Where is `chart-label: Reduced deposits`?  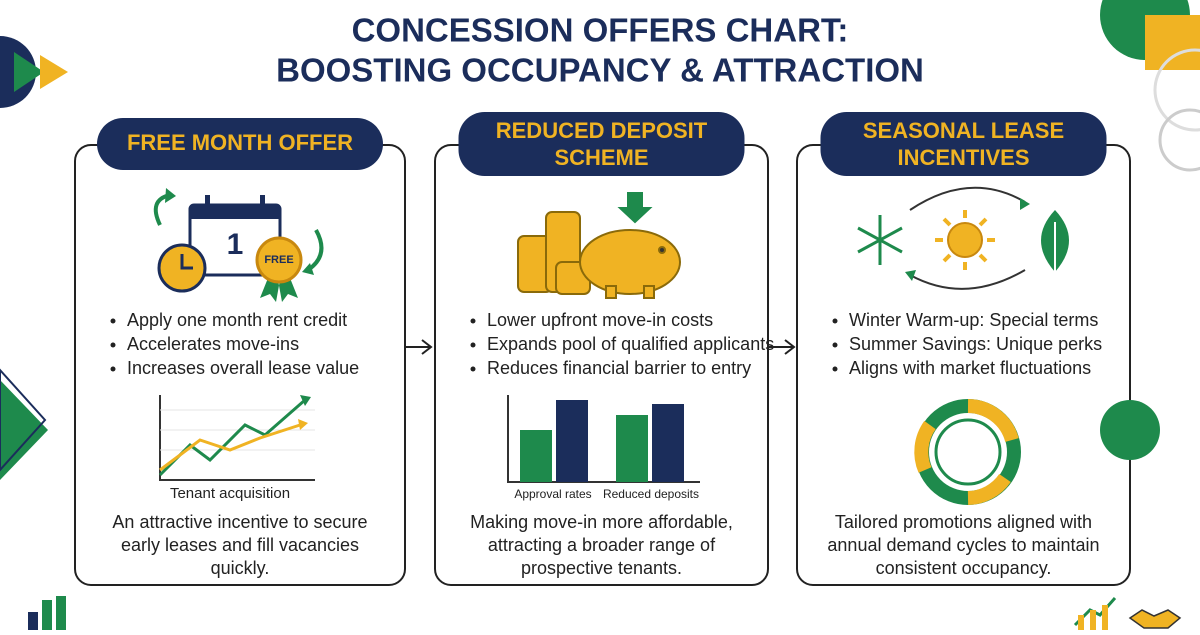
chart-label: Reduced deposits is located at coordinates (651, 494).